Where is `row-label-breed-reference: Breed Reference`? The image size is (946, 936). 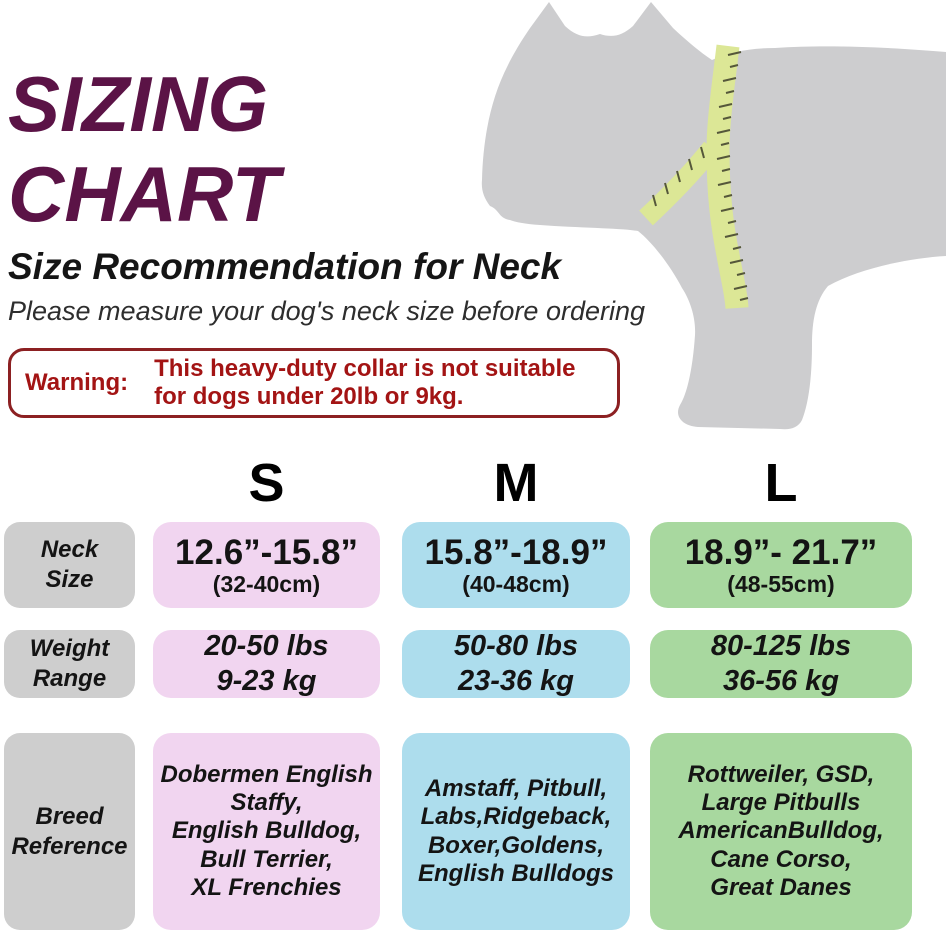 row-label-breed-reference: Breed Reference is located at coordinates (69, 831).